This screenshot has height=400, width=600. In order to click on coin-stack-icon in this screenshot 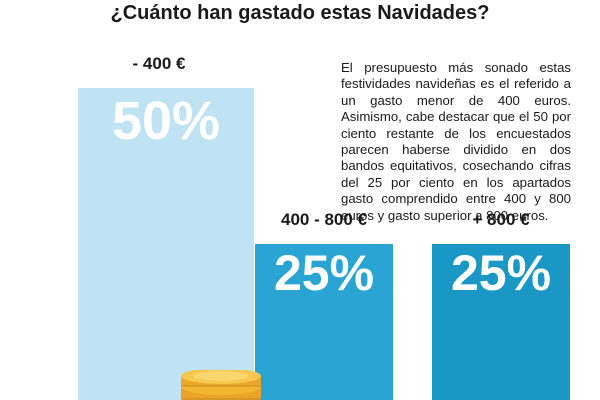, I will do `click(221, 385)`.